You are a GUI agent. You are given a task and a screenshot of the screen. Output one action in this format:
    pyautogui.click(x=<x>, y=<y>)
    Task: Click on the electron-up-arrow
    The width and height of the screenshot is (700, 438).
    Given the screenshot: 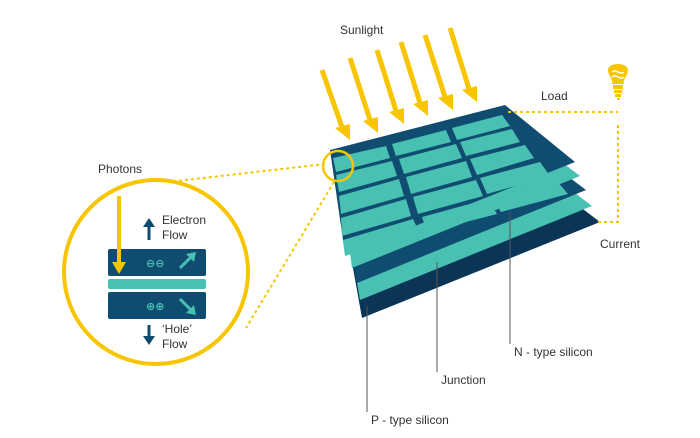 What is the action you would take?
    pyautogui.click(x=149, y=229)
    